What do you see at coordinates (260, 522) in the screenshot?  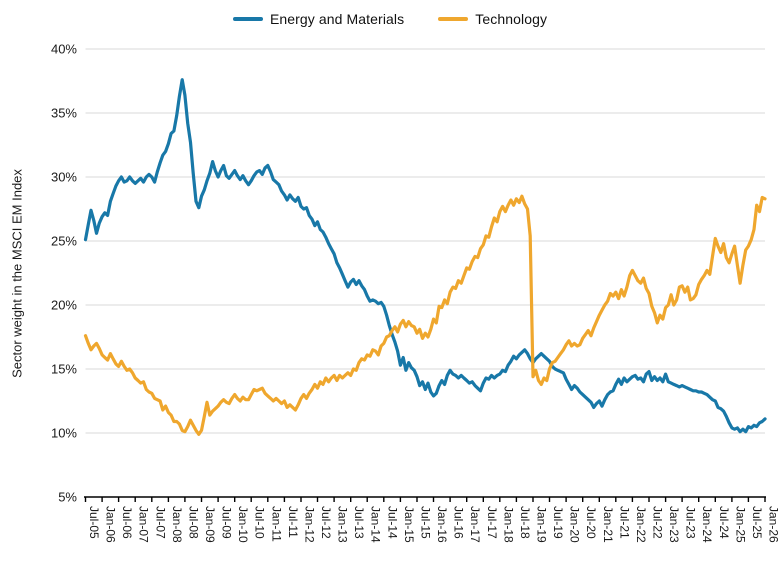 I see `x-tick-label: Jul-10` at bounding box center [260, 522].